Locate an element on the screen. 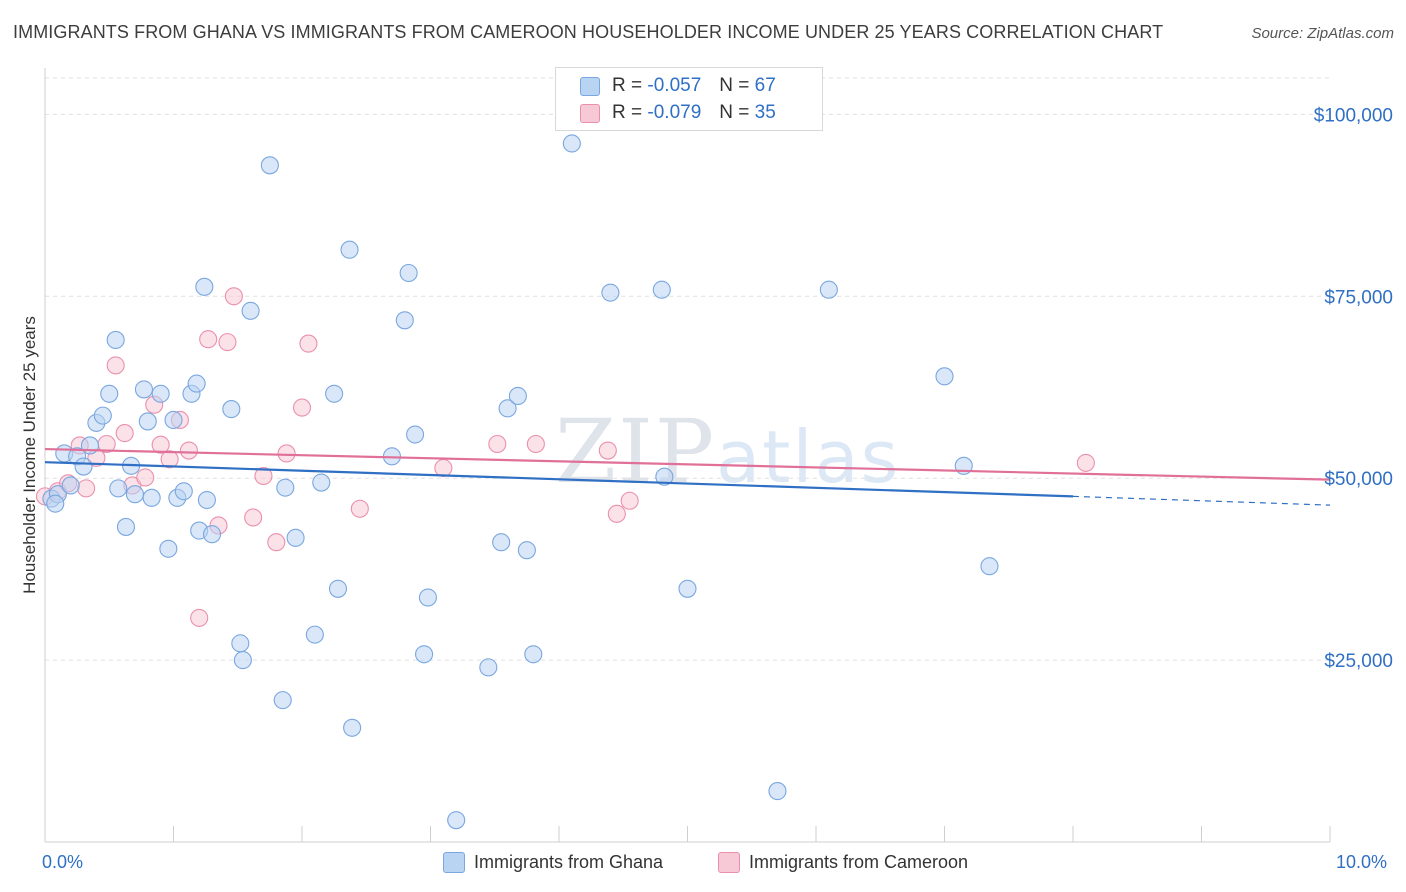 This screenshot has width=1406, height=892. watermark-zip: ZIP is located at coordinates (636, 451).